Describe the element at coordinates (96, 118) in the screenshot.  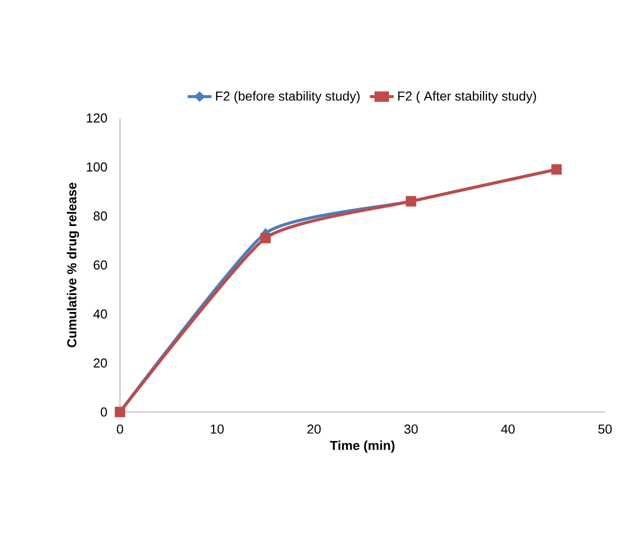
I see `y-tick-label: 120` at that location.